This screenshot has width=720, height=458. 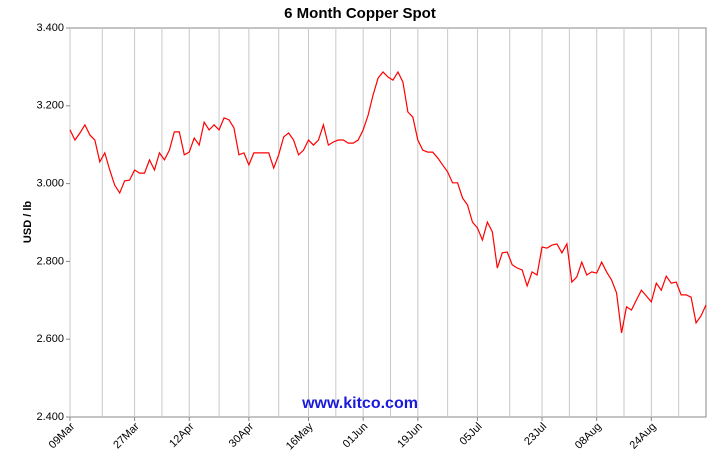 I want to click on y-axis-label: USD / lb, so click(x=28, y=222).